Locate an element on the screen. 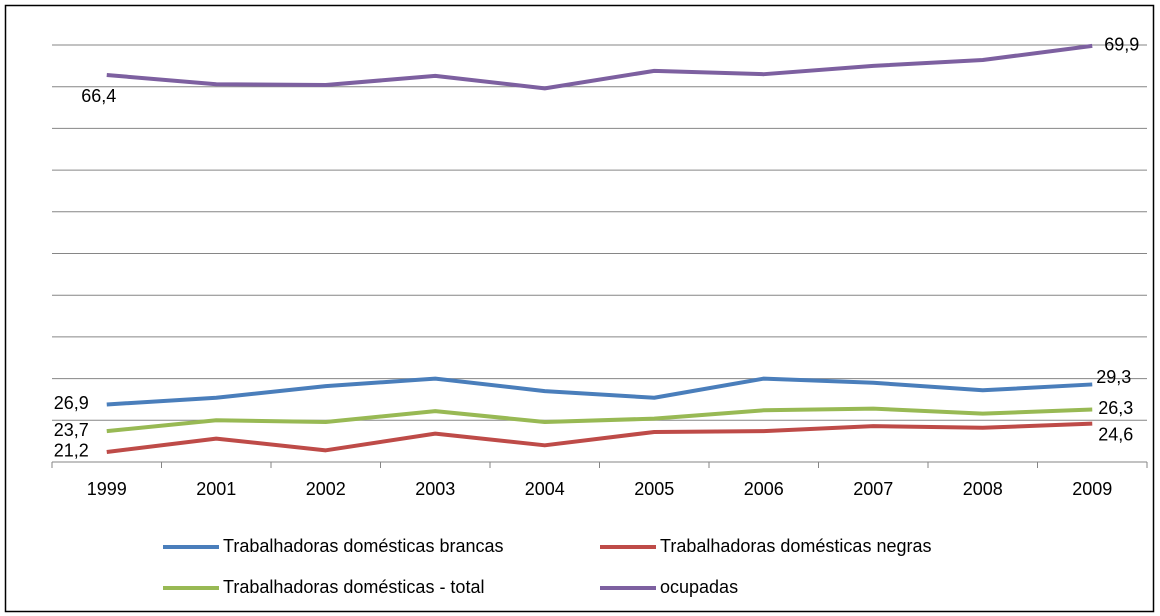 This screenshot has height=616, width=1160. data-label: 21,2 is located at coordinates (71, 451).